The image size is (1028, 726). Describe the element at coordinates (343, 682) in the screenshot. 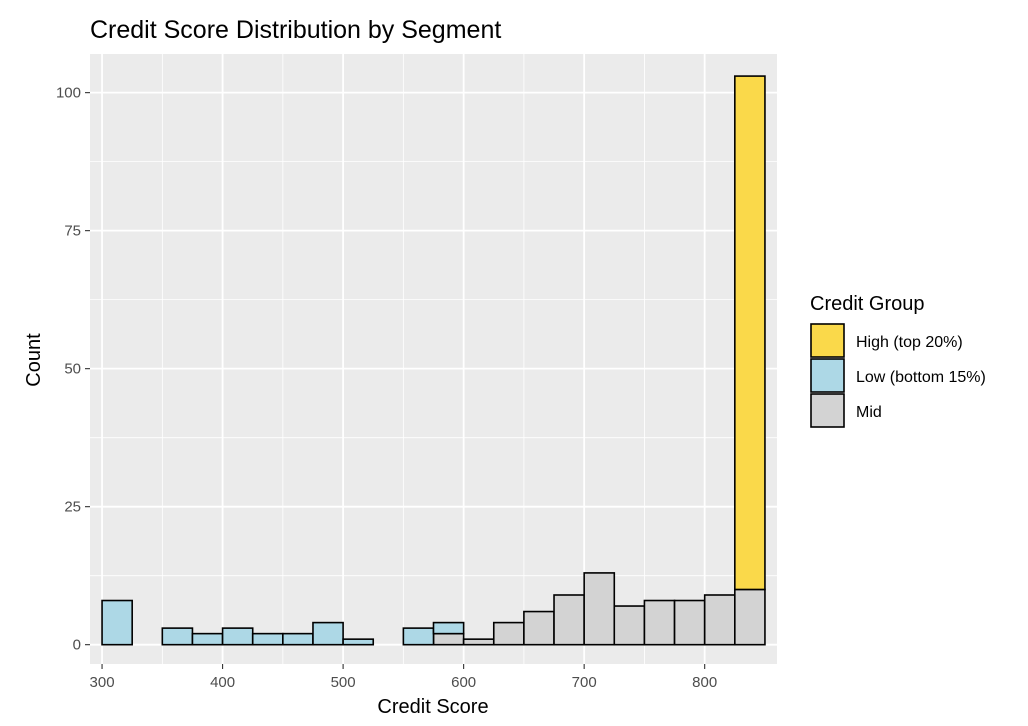

I see `x-tick-label: 500` at that location.